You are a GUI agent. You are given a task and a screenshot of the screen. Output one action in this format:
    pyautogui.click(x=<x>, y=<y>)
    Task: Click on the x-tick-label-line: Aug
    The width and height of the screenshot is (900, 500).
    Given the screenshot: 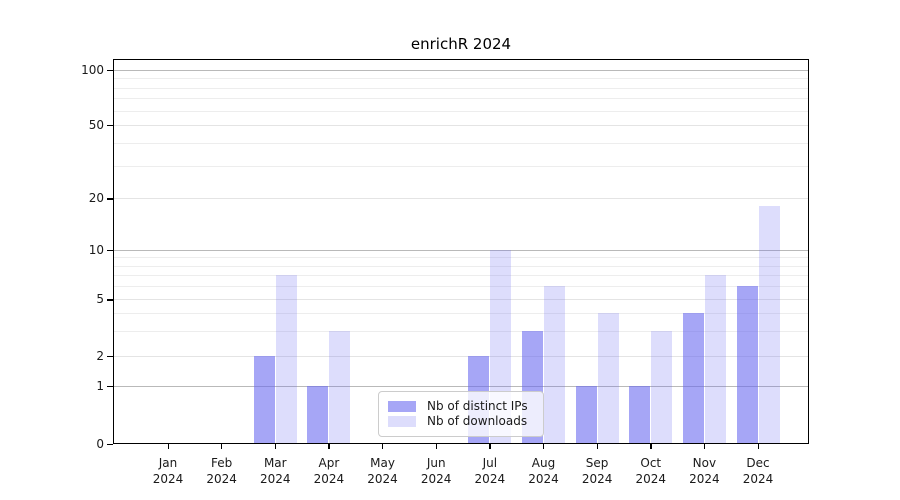 What is the action you would take?
    pyautogui.click(x=543, y=462)
    